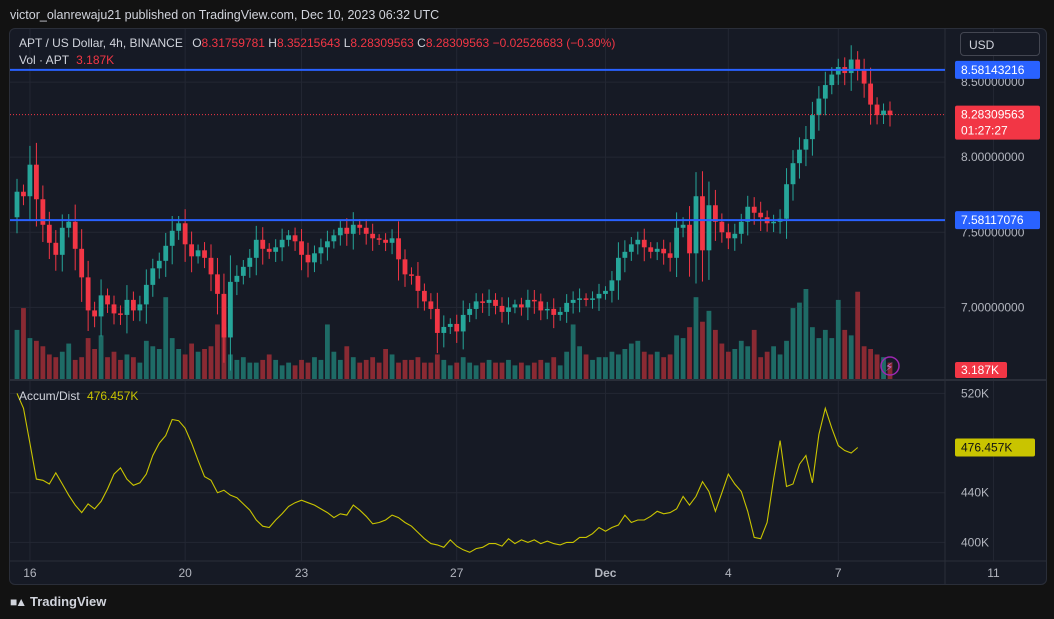 This screenshot has height=619, width=1054. Describe the element at coordinates (993, 157) in the screenshot. I see `price-tick-label: 8.00000000` at that location.